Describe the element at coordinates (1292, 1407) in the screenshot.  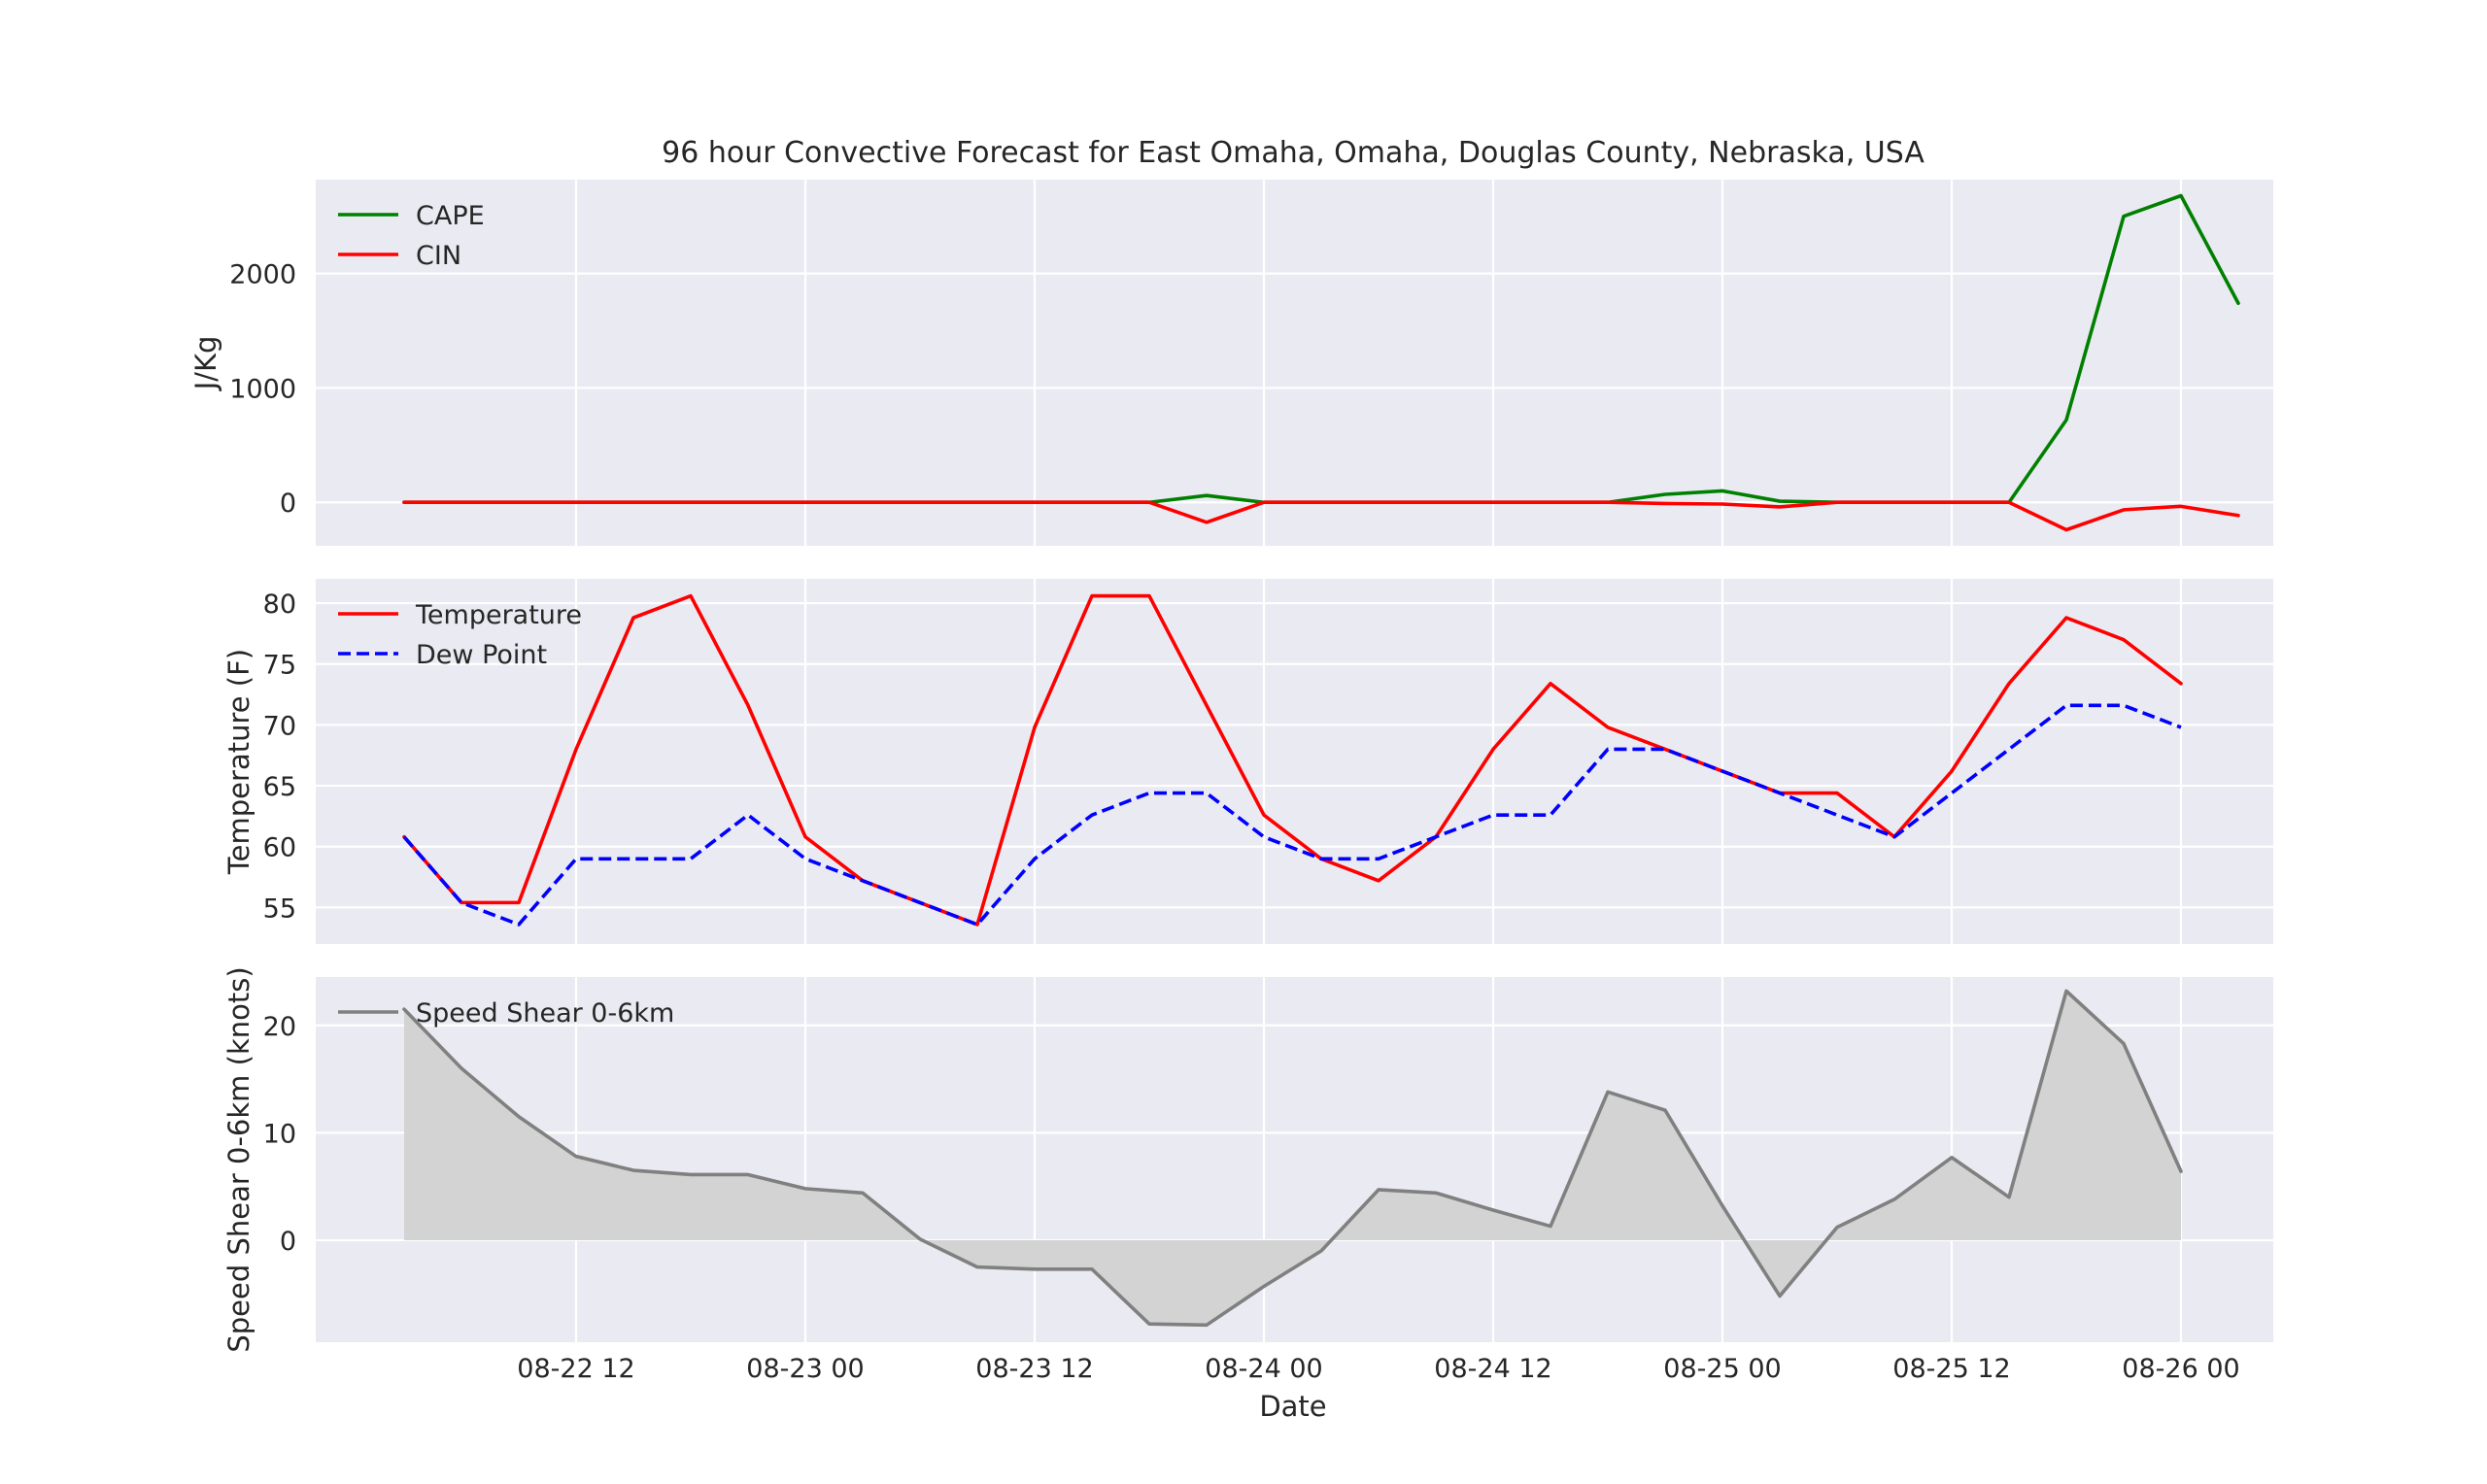
I see `x-axis-label: Date` at that location.